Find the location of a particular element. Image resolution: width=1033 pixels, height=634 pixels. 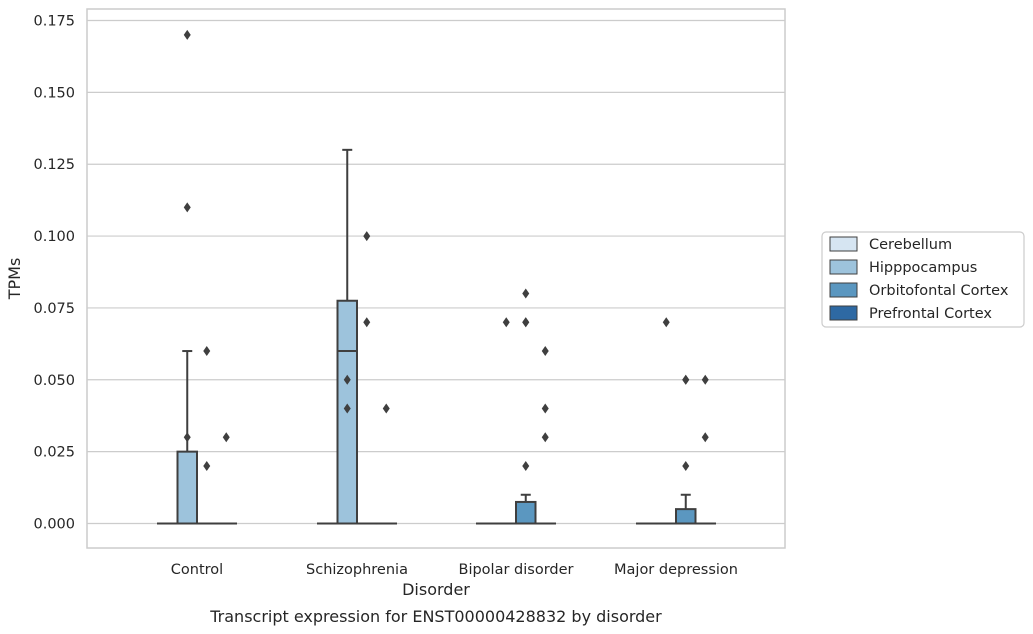

y-axis-ticks: 0.000 0.025 0.050 0.075 0.100 0.125 0.150 0.175 is located at coordinates (54, 273).